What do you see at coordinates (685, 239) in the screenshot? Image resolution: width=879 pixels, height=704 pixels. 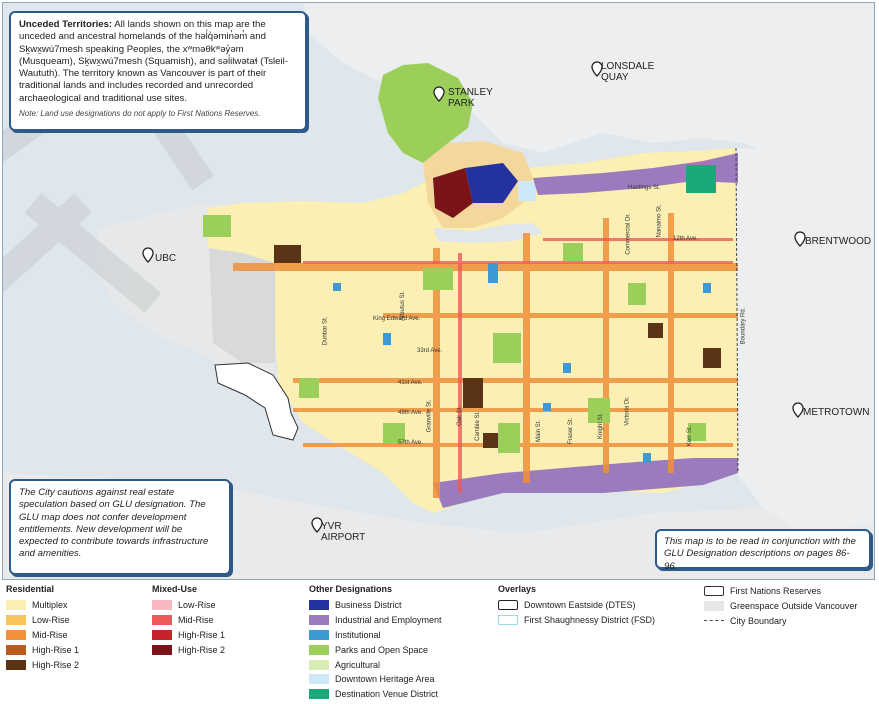 I see `street-12th: 12th Ave.` at bounding box center [685, 239].